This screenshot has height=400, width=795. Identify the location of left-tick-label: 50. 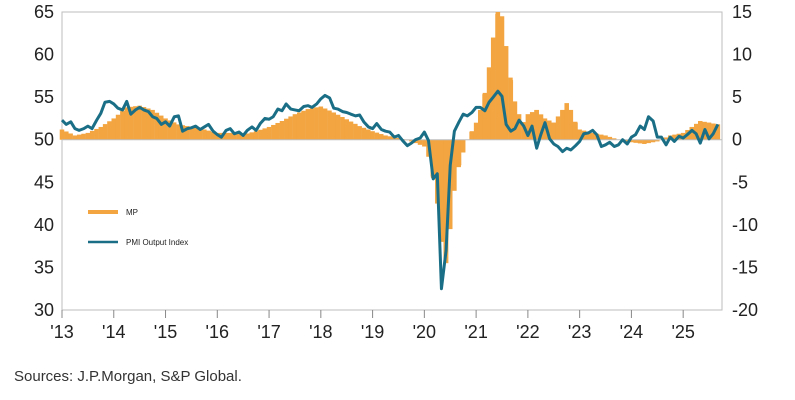
(44, 140).